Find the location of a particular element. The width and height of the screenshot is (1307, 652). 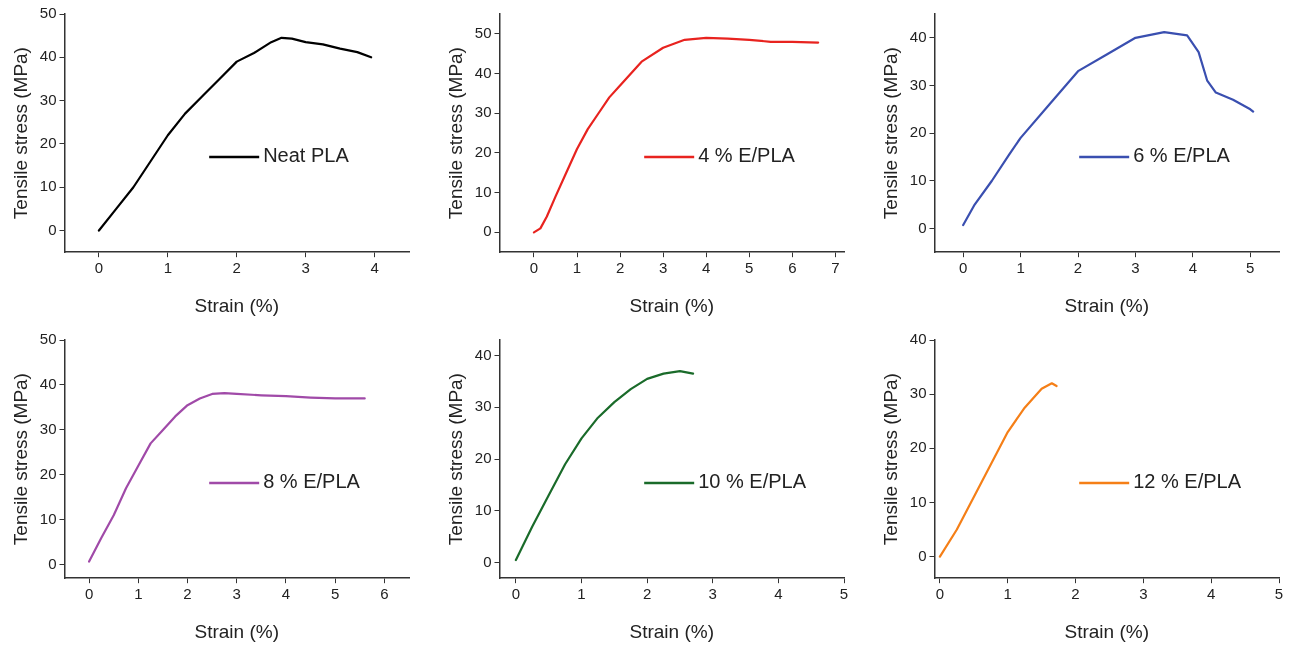

legend-label: 6 % E/PLA is located at coordinates (1182, 155).